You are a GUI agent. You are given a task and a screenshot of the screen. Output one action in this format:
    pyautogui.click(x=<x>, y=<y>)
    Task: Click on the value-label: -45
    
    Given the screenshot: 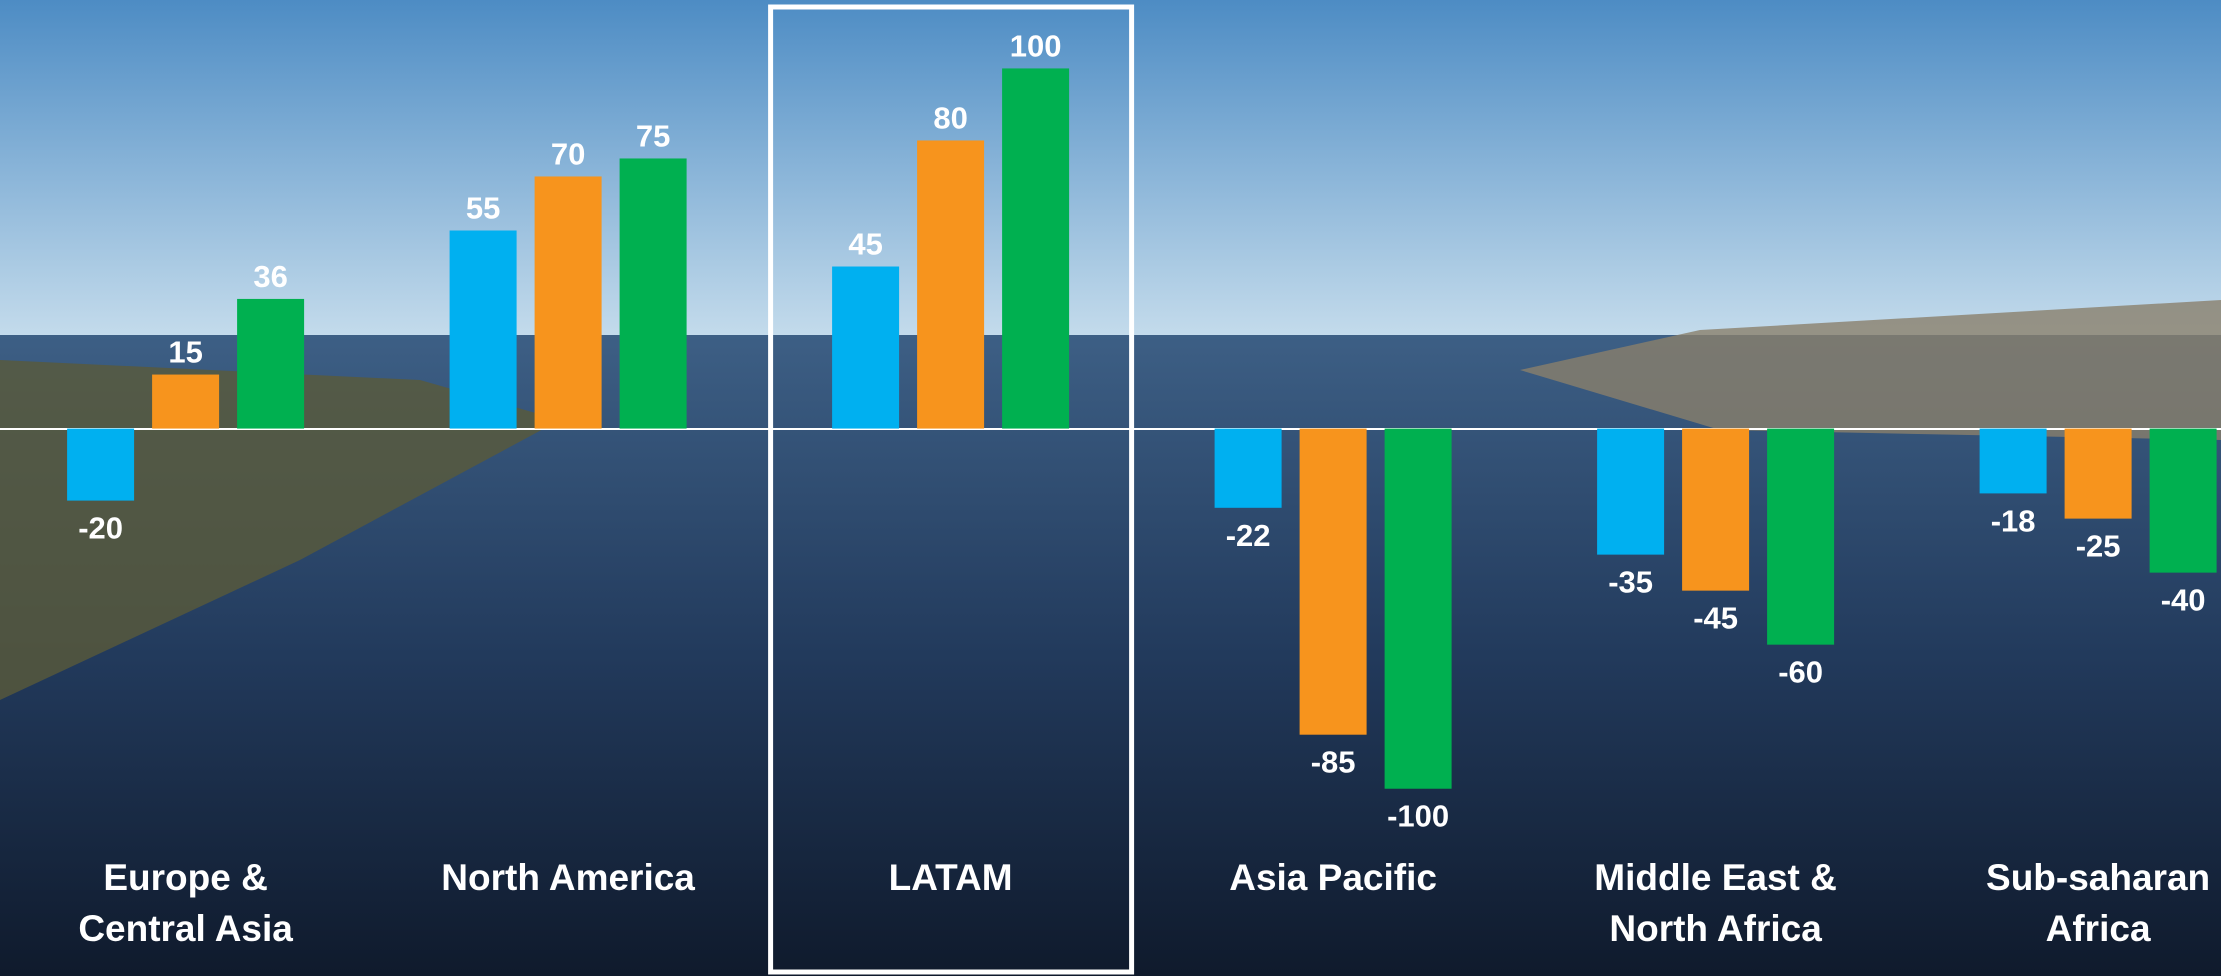 What is the action you would take?
    pyautogui.click(x=1715, y=618)
    